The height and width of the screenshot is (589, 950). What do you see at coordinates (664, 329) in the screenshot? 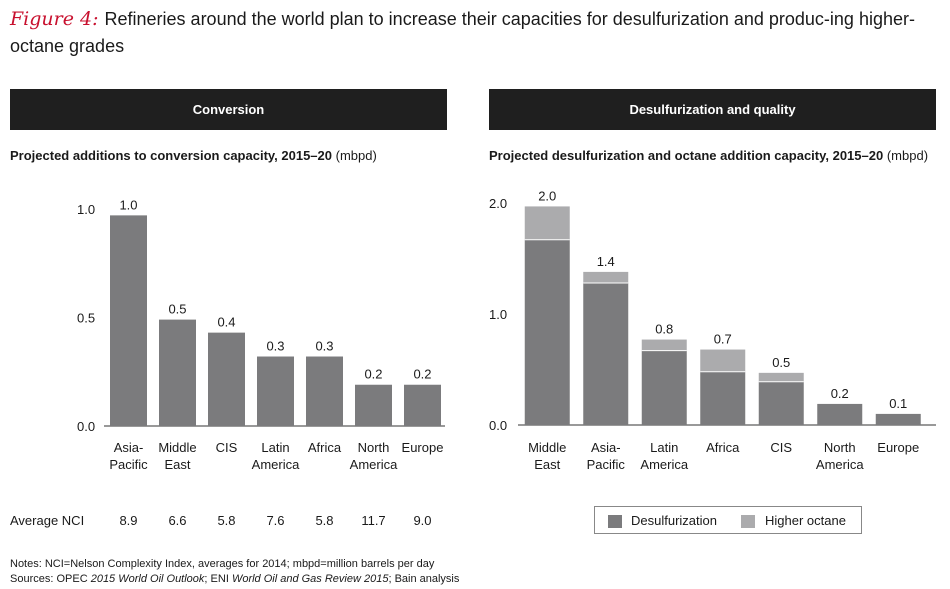
I see `data-label-latin-america: 0.8` at bounding box center [664, 329].